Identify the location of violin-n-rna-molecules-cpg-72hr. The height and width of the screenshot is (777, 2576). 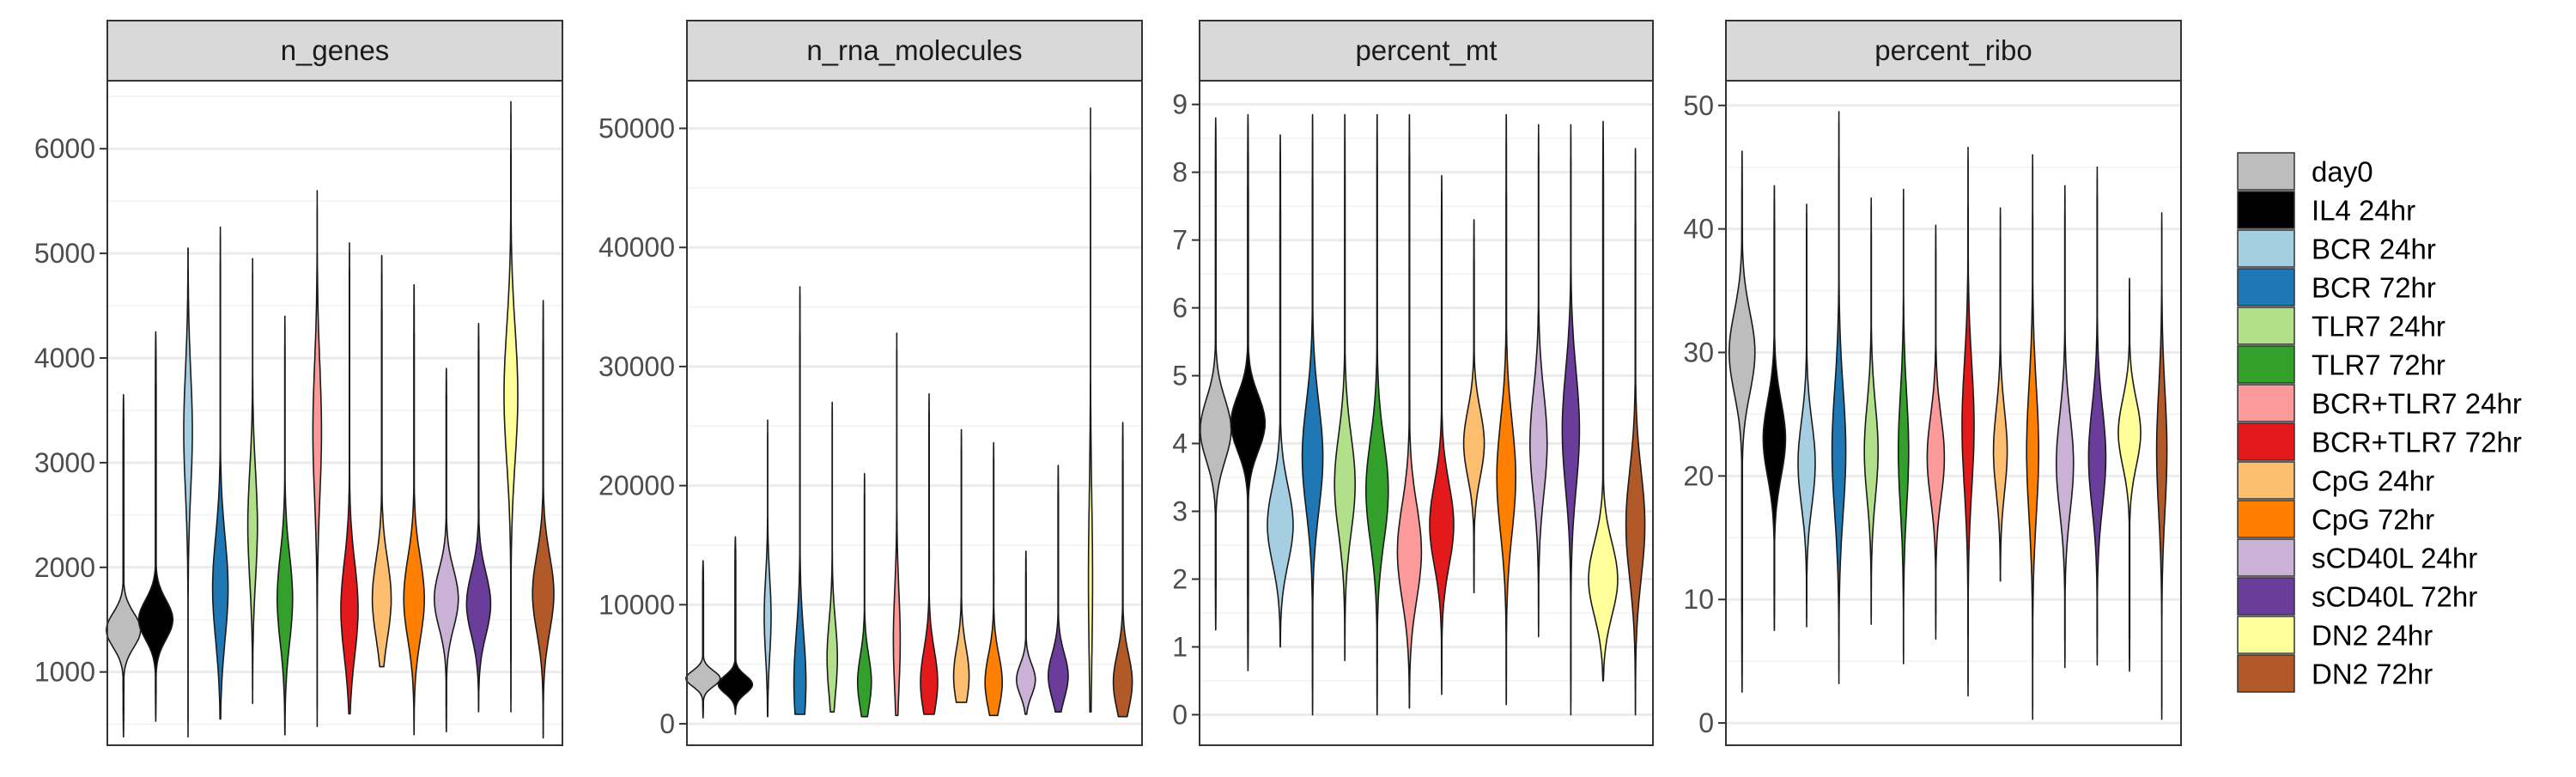
(994, 579).